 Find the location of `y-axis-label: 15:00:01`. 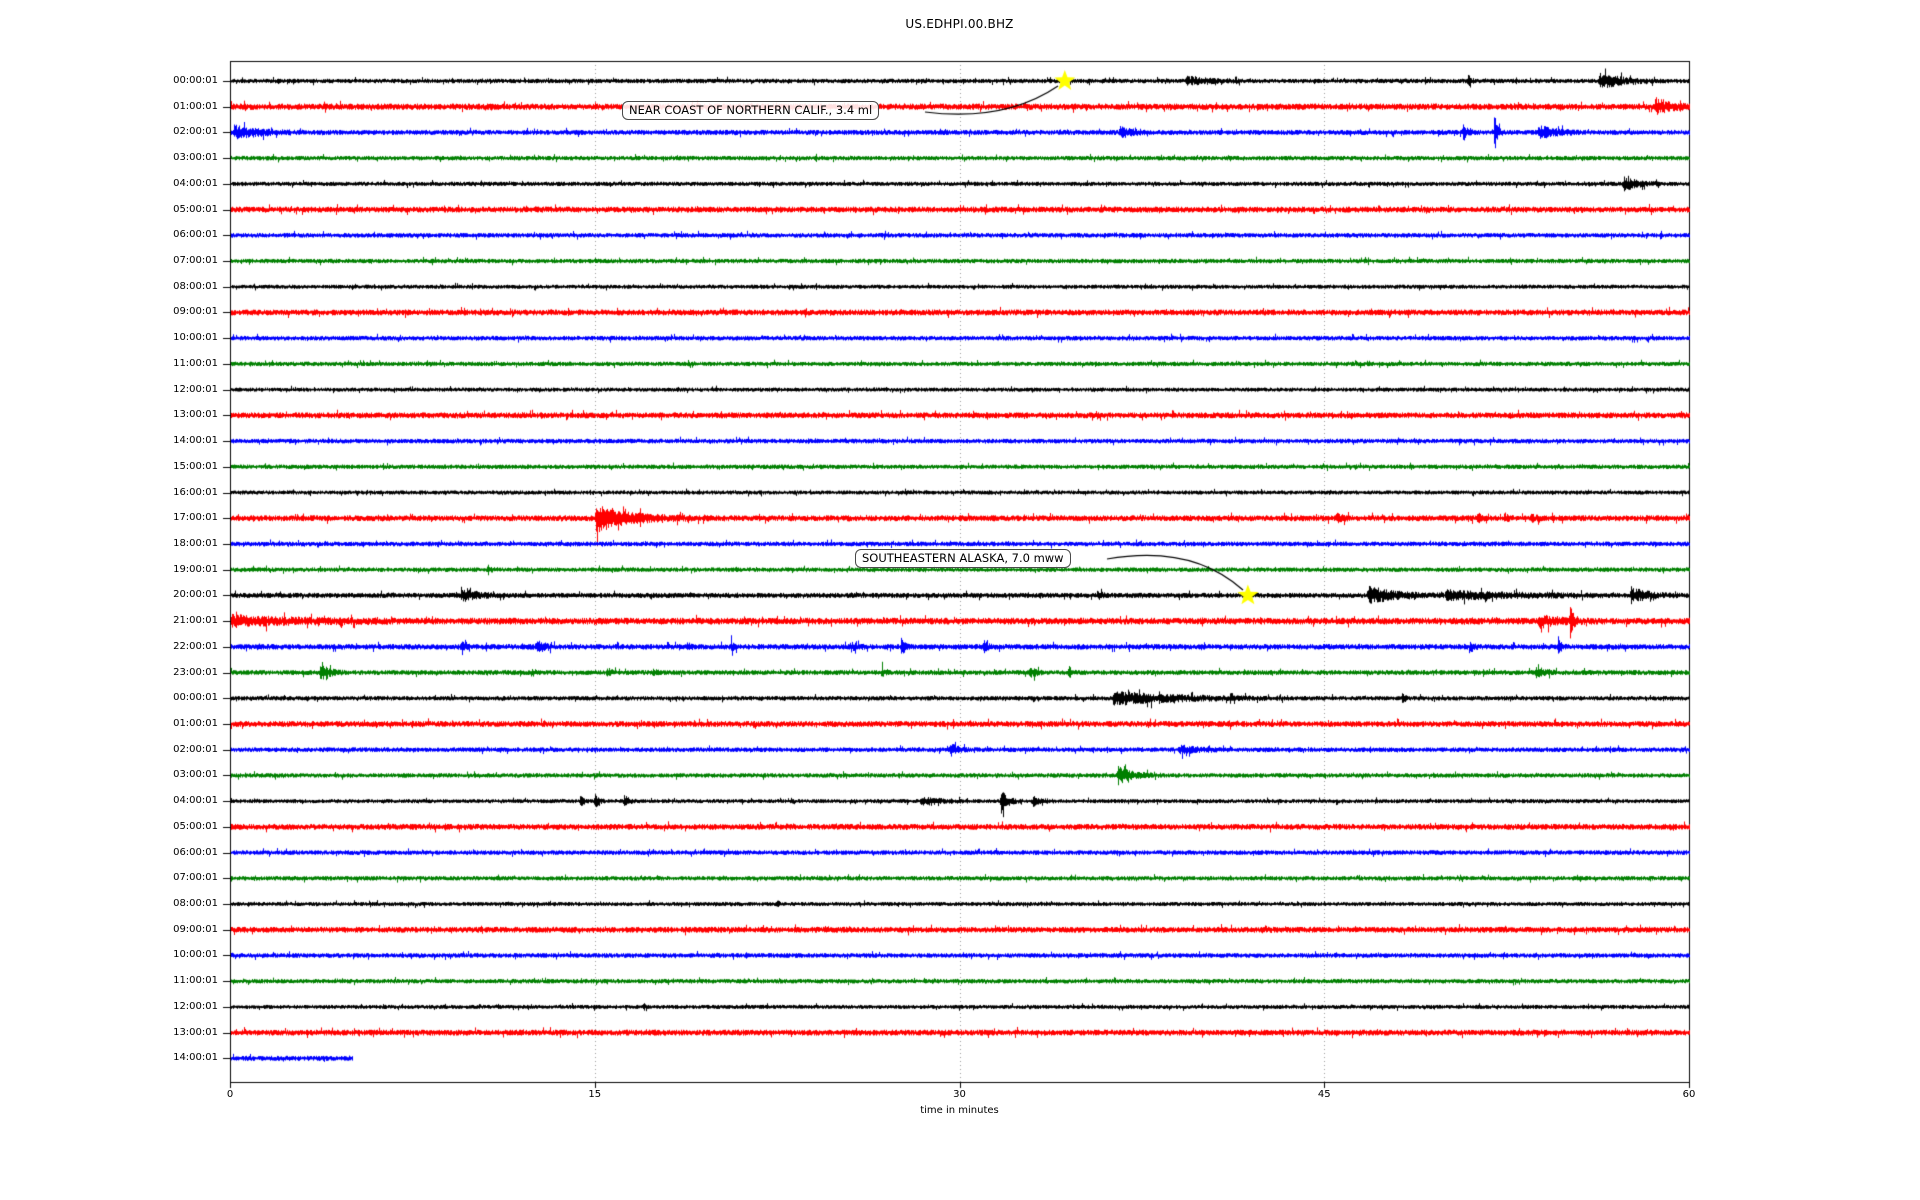

y-axis-label: 15:00:01 is located at coordinates (195, 466).